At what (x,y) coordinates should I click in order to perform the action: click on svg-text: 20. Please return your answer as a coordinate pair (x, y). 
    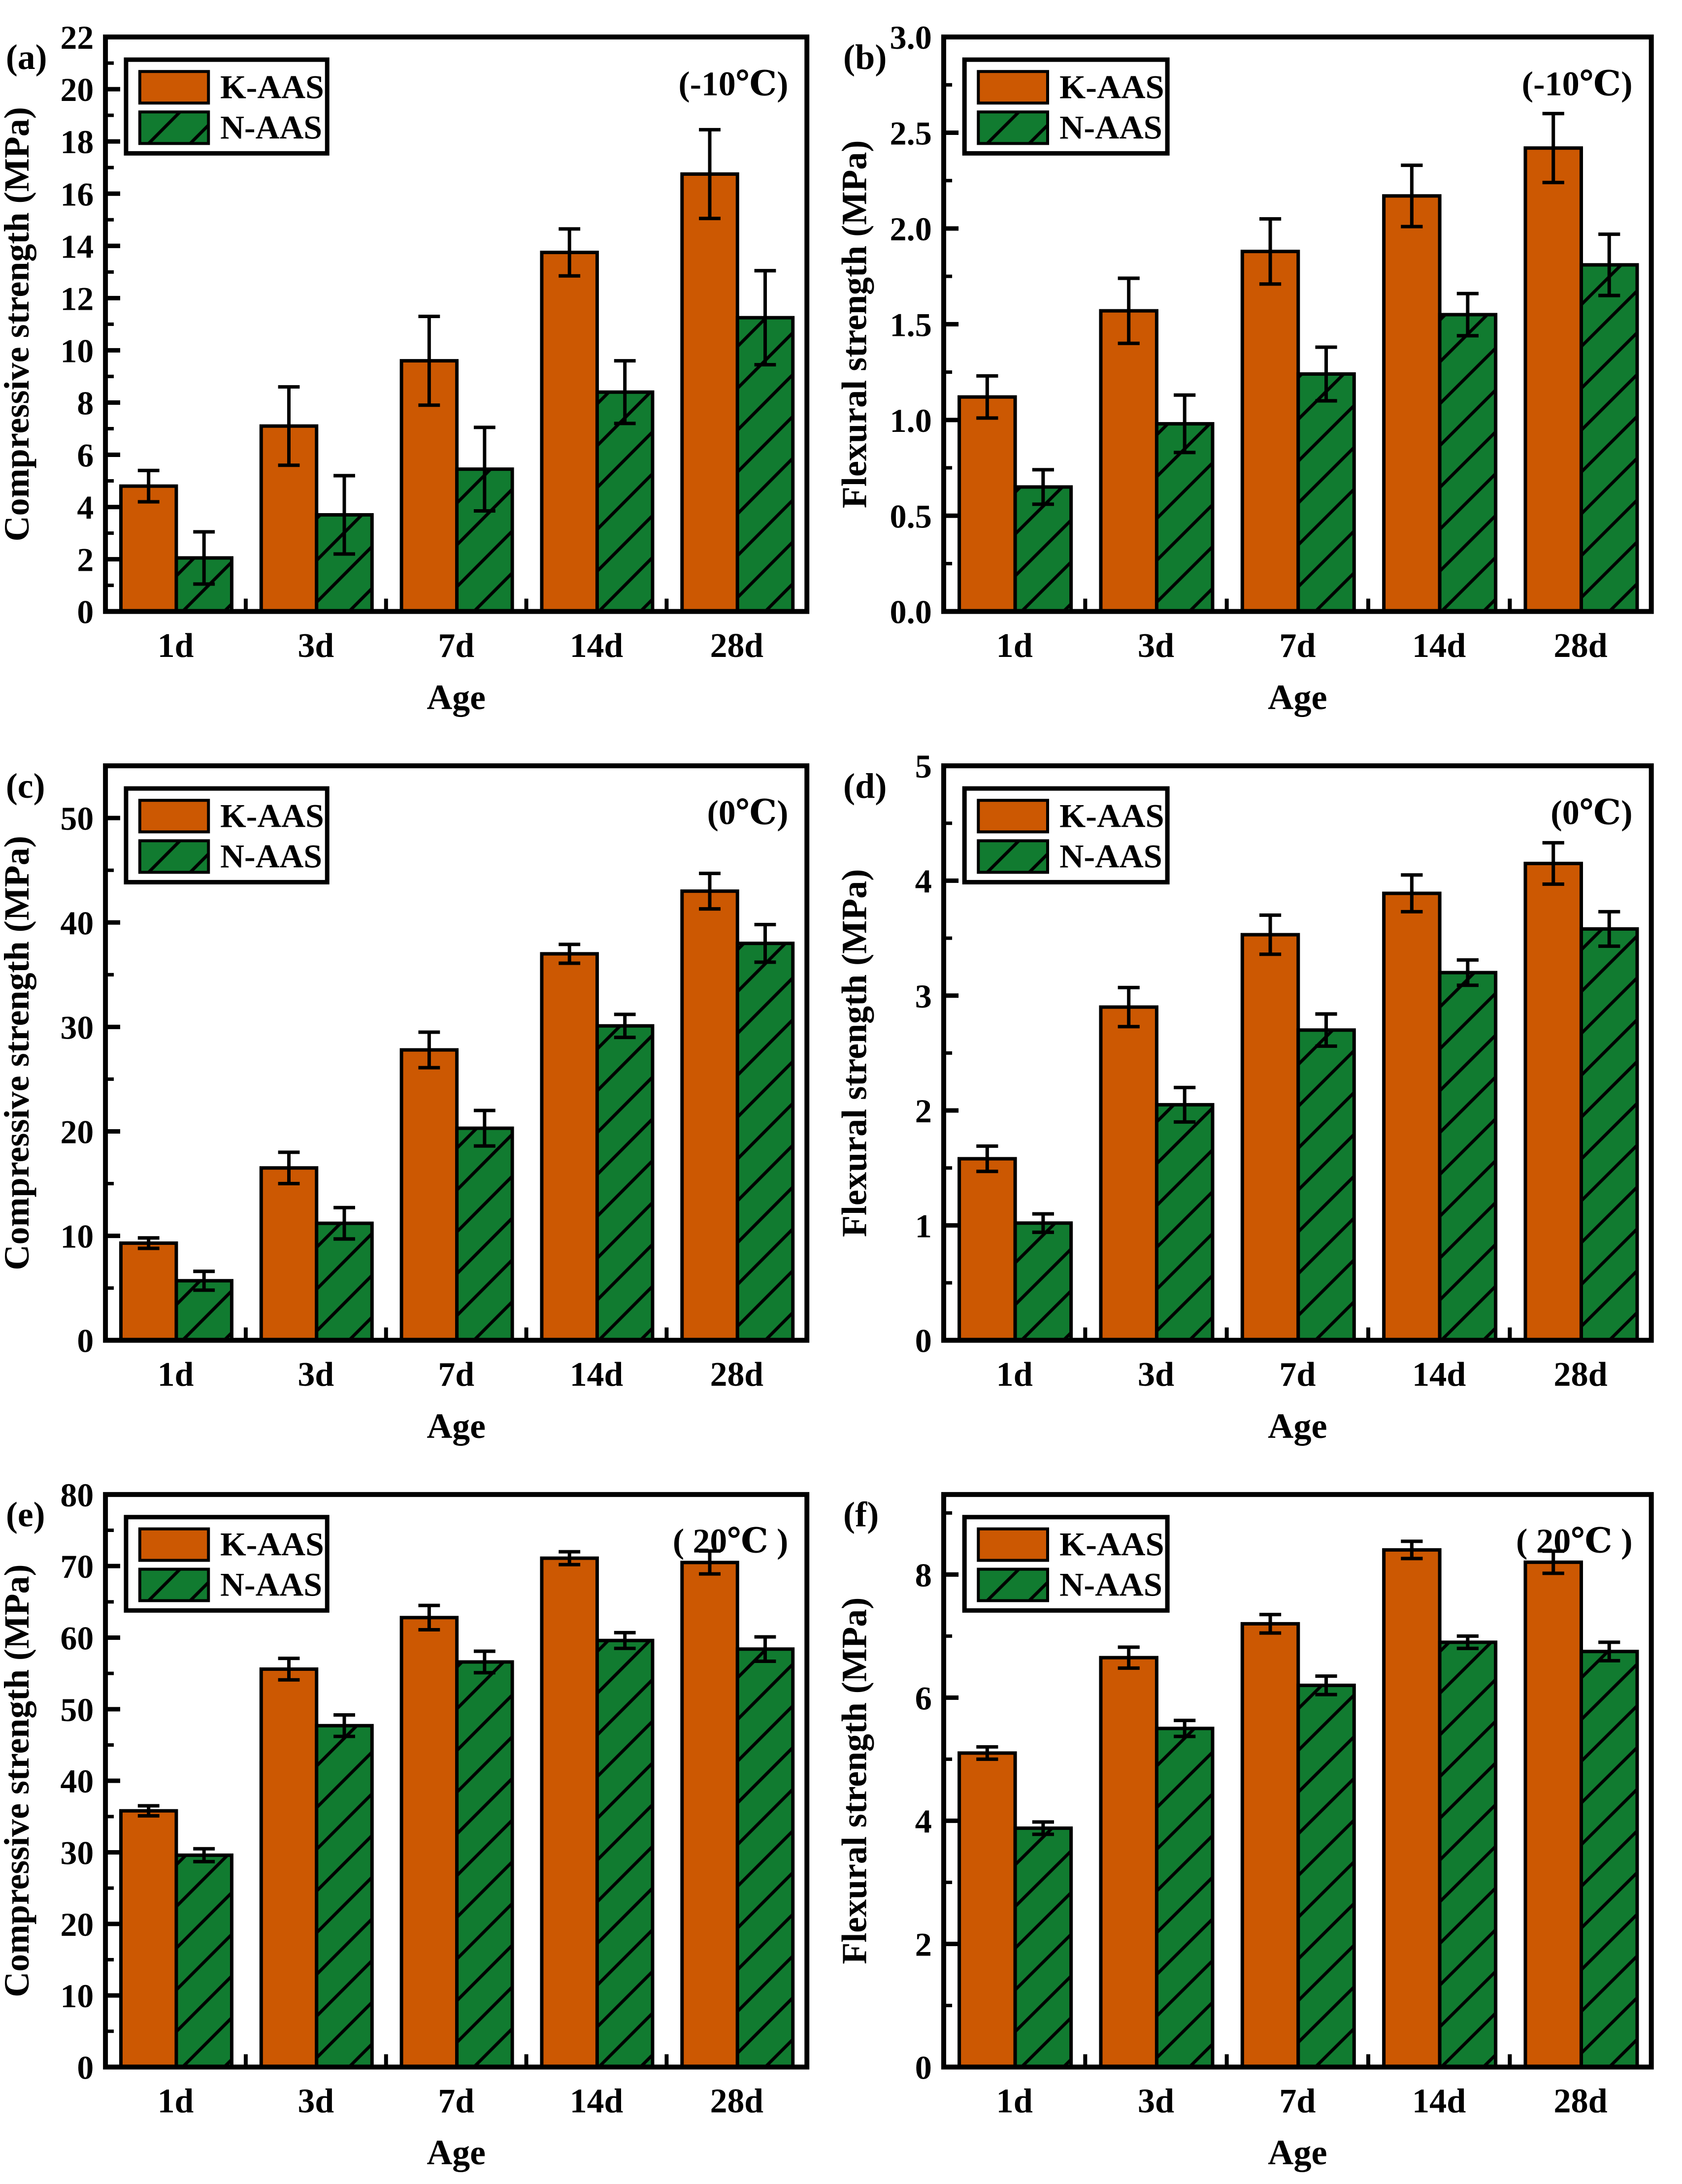
    Looking at the image, I should click on (77, 1924).